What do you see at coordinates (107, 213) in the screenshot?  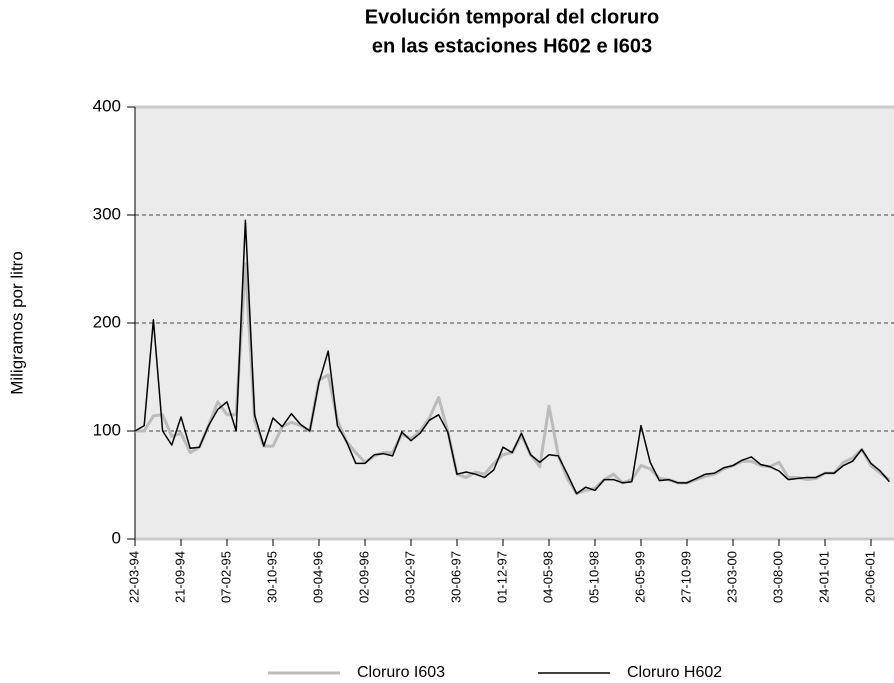 I see `y-tick-label: 300` at bounding box center [107, 213].